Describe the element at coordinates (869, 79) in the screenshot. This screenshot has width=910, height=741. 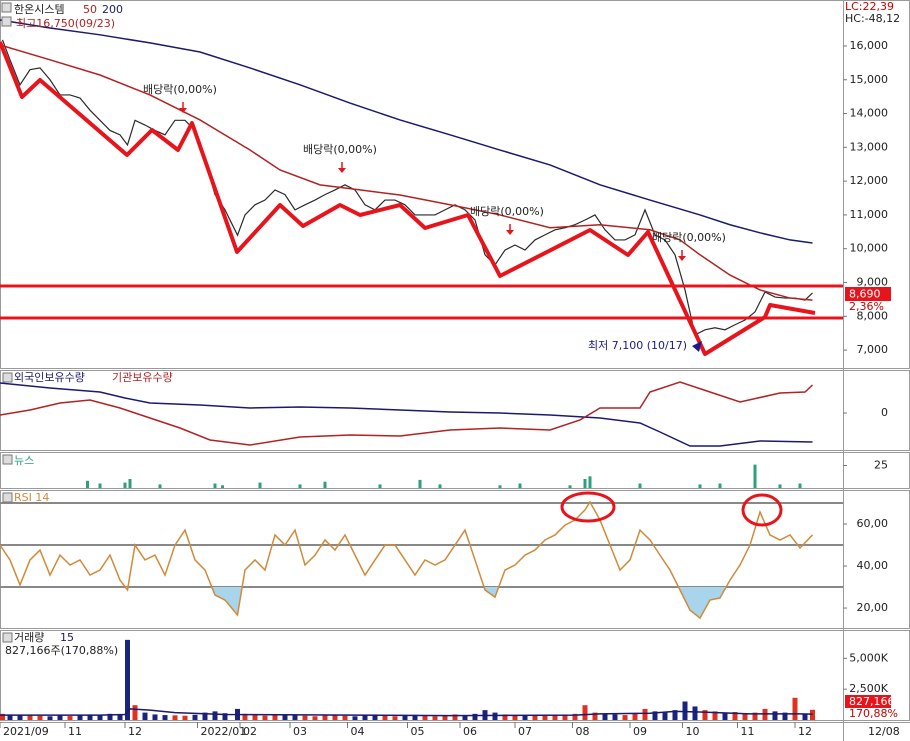
I see `y-tick-label: 15,000` at that location.